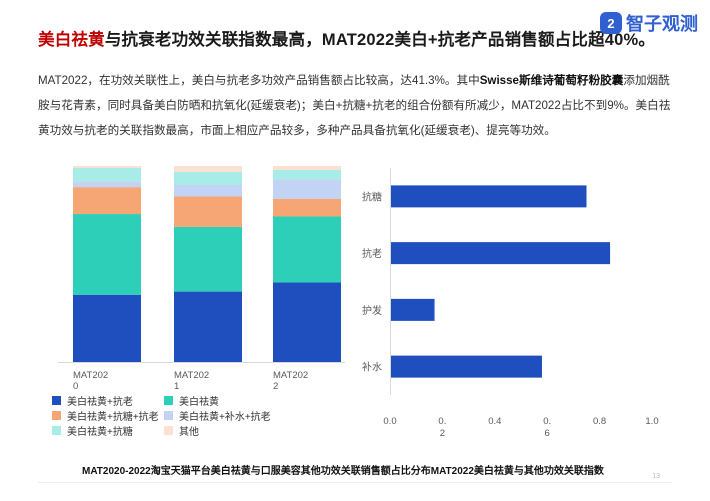 The image size is (710, 501). Describe the element at coordinates (662, 24) in the screenshot. I see `logo-text: 智子观测` at that location.